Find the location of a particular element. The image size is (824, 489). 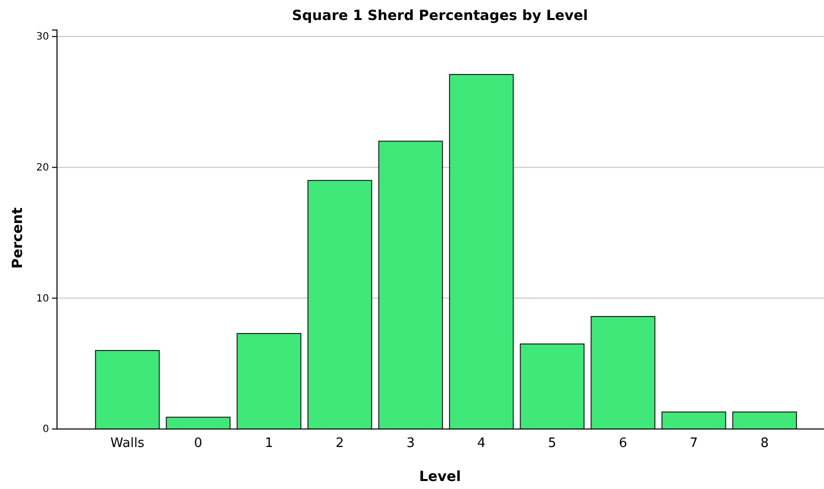

x-tick-label: 3 is located at coordinates (410, 444).